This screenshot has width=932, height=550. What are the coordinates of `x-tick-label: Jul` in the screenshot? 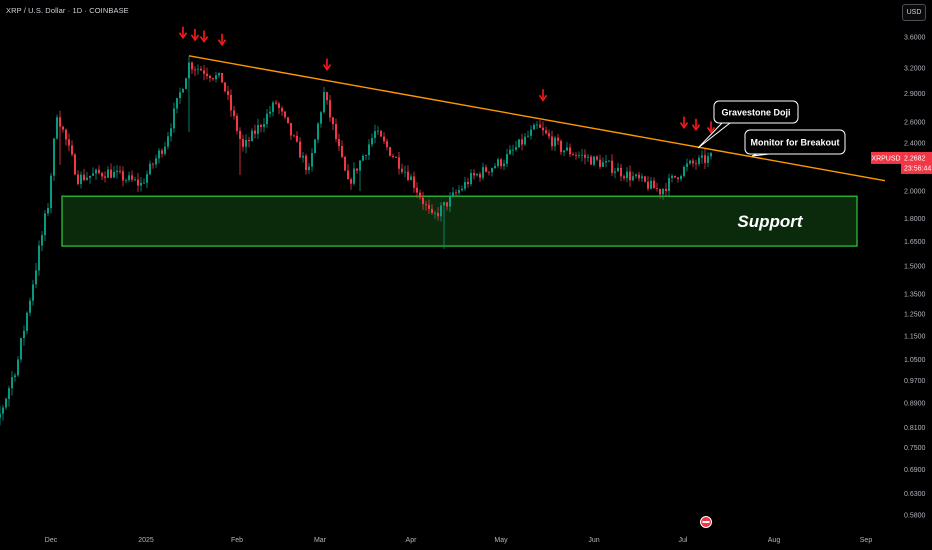 It's located at (683, 540).